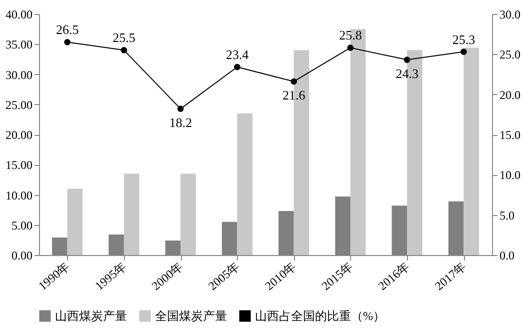 This screenshot has width=525, height=328. Describe the element at coordinates (22, 225) in the screenshot. I see `y-tick-label: 5.00` at that location.